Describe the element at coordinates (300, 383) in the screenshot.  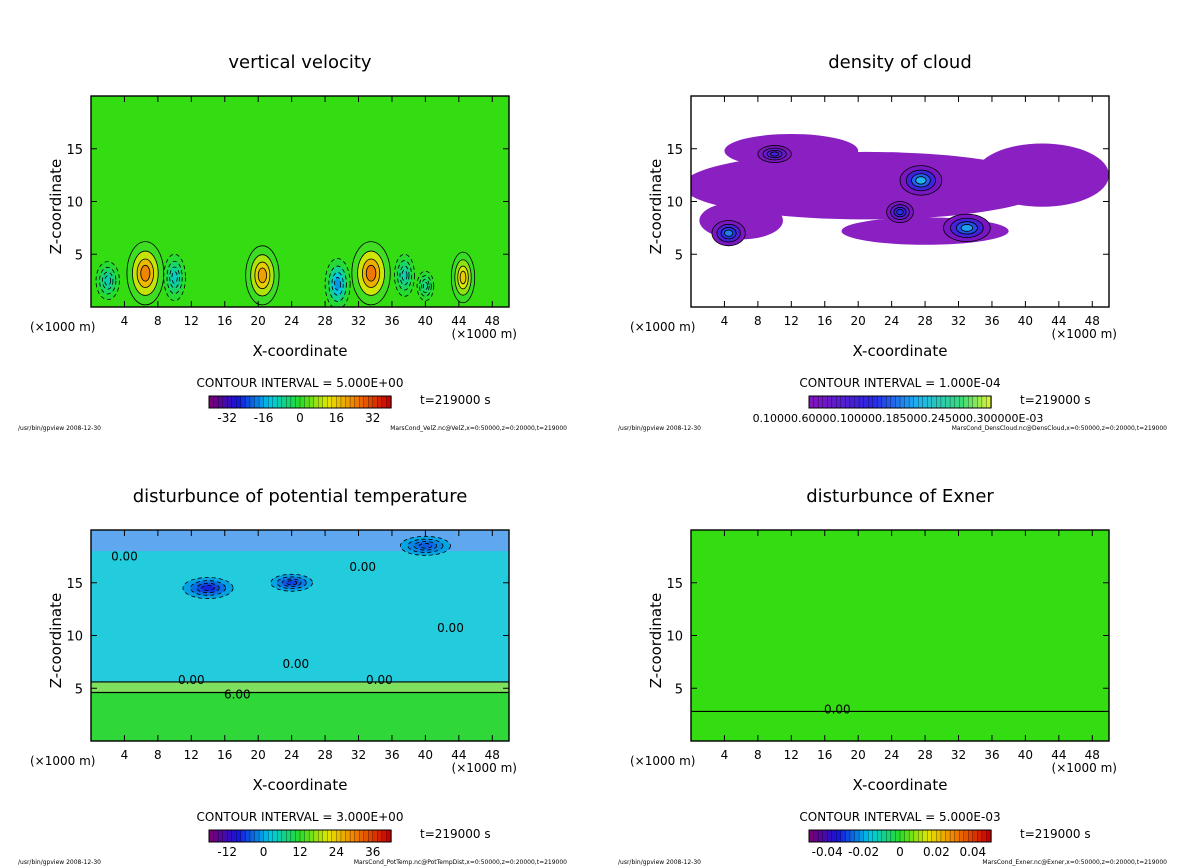
I see `contour-interval: CONTOUR INTERVAL = 5.000E+00` at that location.